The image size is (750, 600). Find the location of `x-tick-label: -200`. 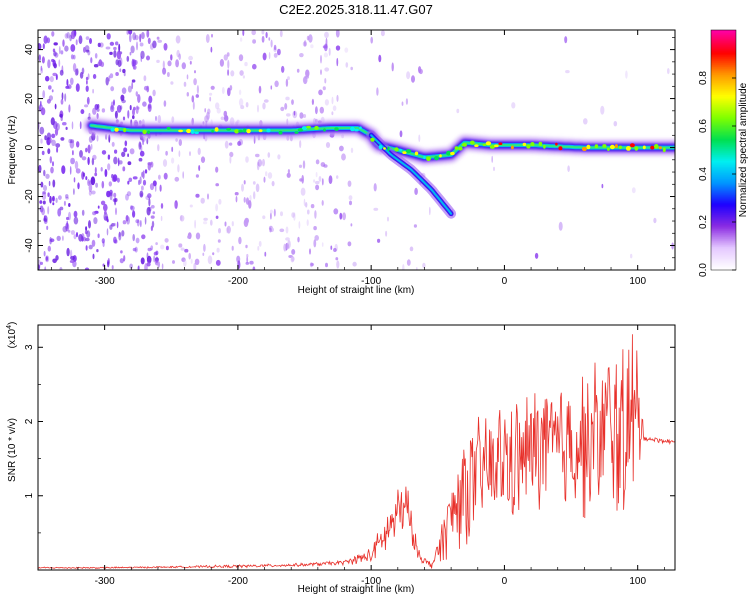

x-tick-label: -200 is located at coordinates (238, 281).